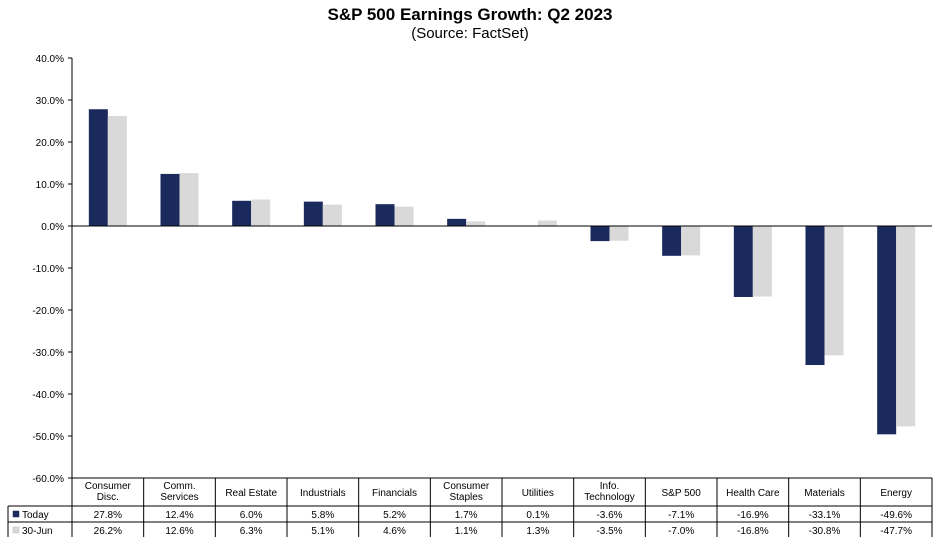 Image resolution: width=940 pixels, height=537 pixels. What do you see at coordinates (465, 497) in the screenshot?
I see `category-label: Staples` at bounding box center [465, 497].